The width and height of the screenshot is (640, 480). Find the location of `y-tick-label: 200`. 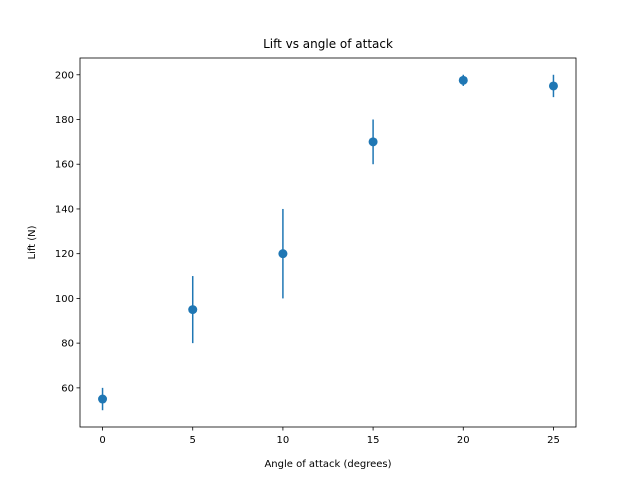

y-tick-label: 200 is located at coordinates (64, 75).